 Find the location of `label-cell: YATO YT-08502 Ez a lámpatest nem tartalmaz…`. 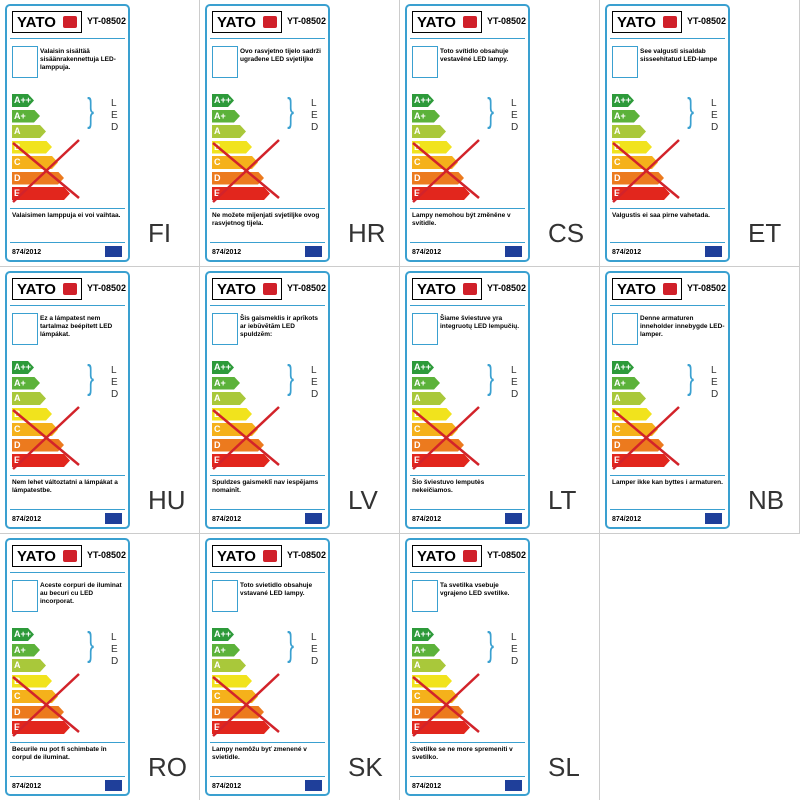

label-cell: YATO YT-08502 Ez a lámpatest nem tartalmaz… is located at coordinates (100, 400).